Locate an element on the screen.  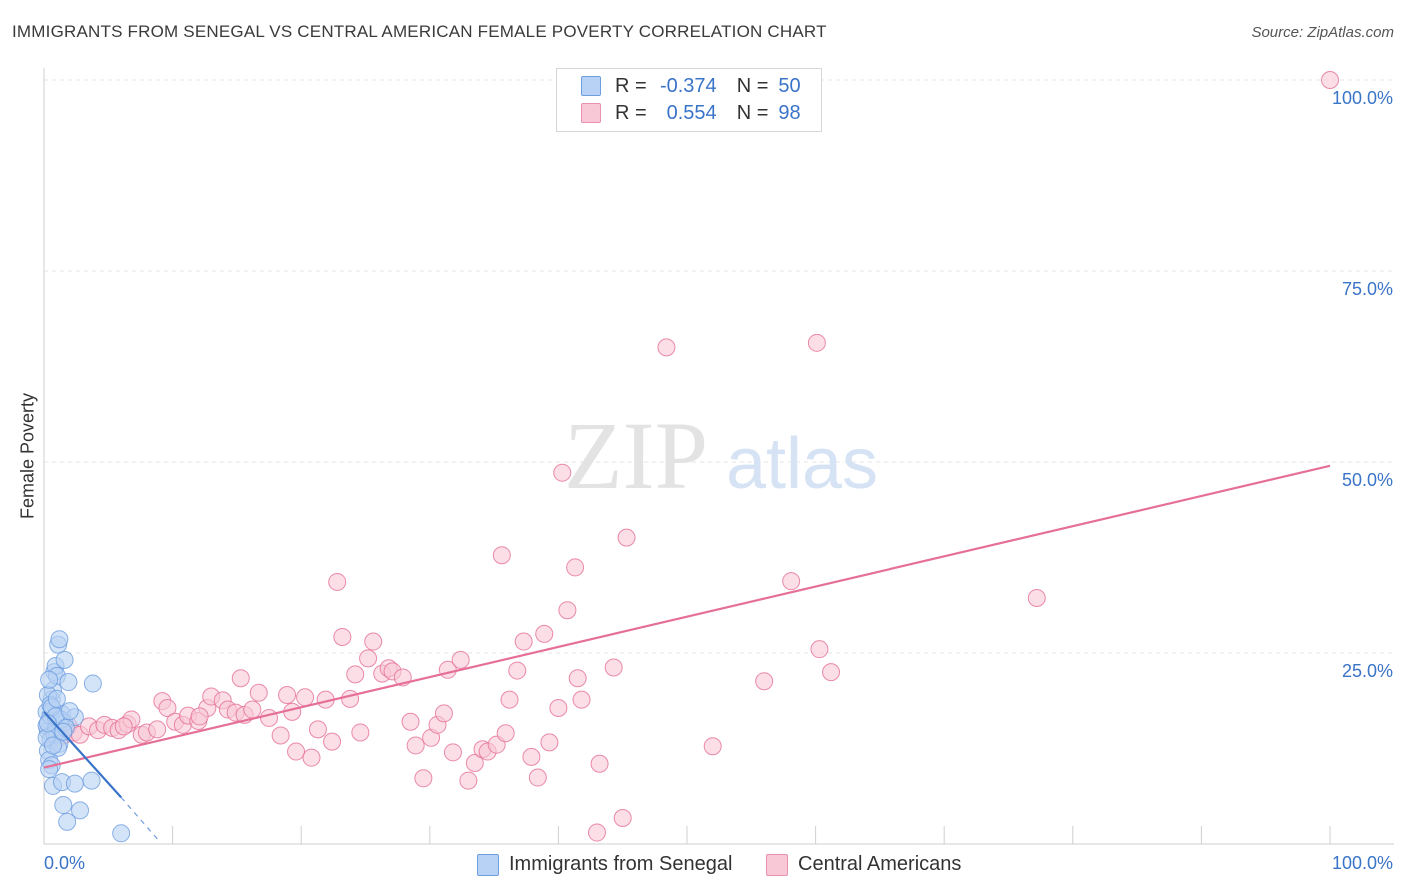
stats-legend: R = -0.374 N = 50 R = 0.554 N = 98 is located at coordinates (689, 100).